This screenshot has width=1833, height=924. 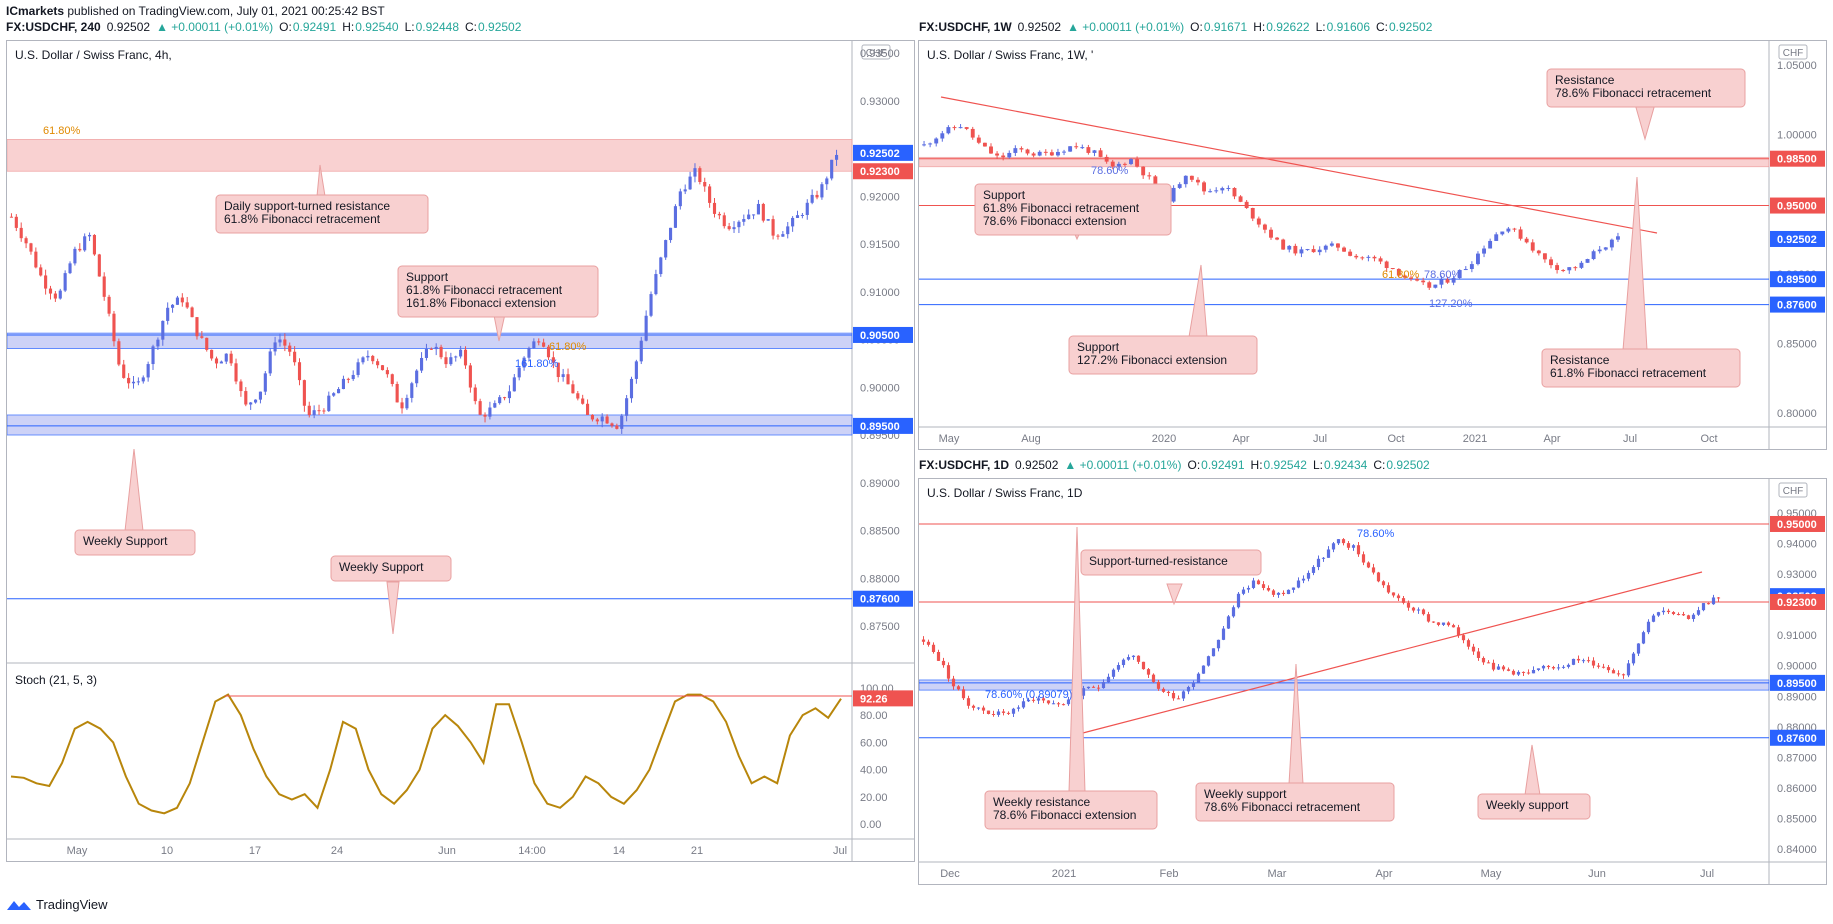 I want to click on x-tick-label: May, so click(x=949, y=439).